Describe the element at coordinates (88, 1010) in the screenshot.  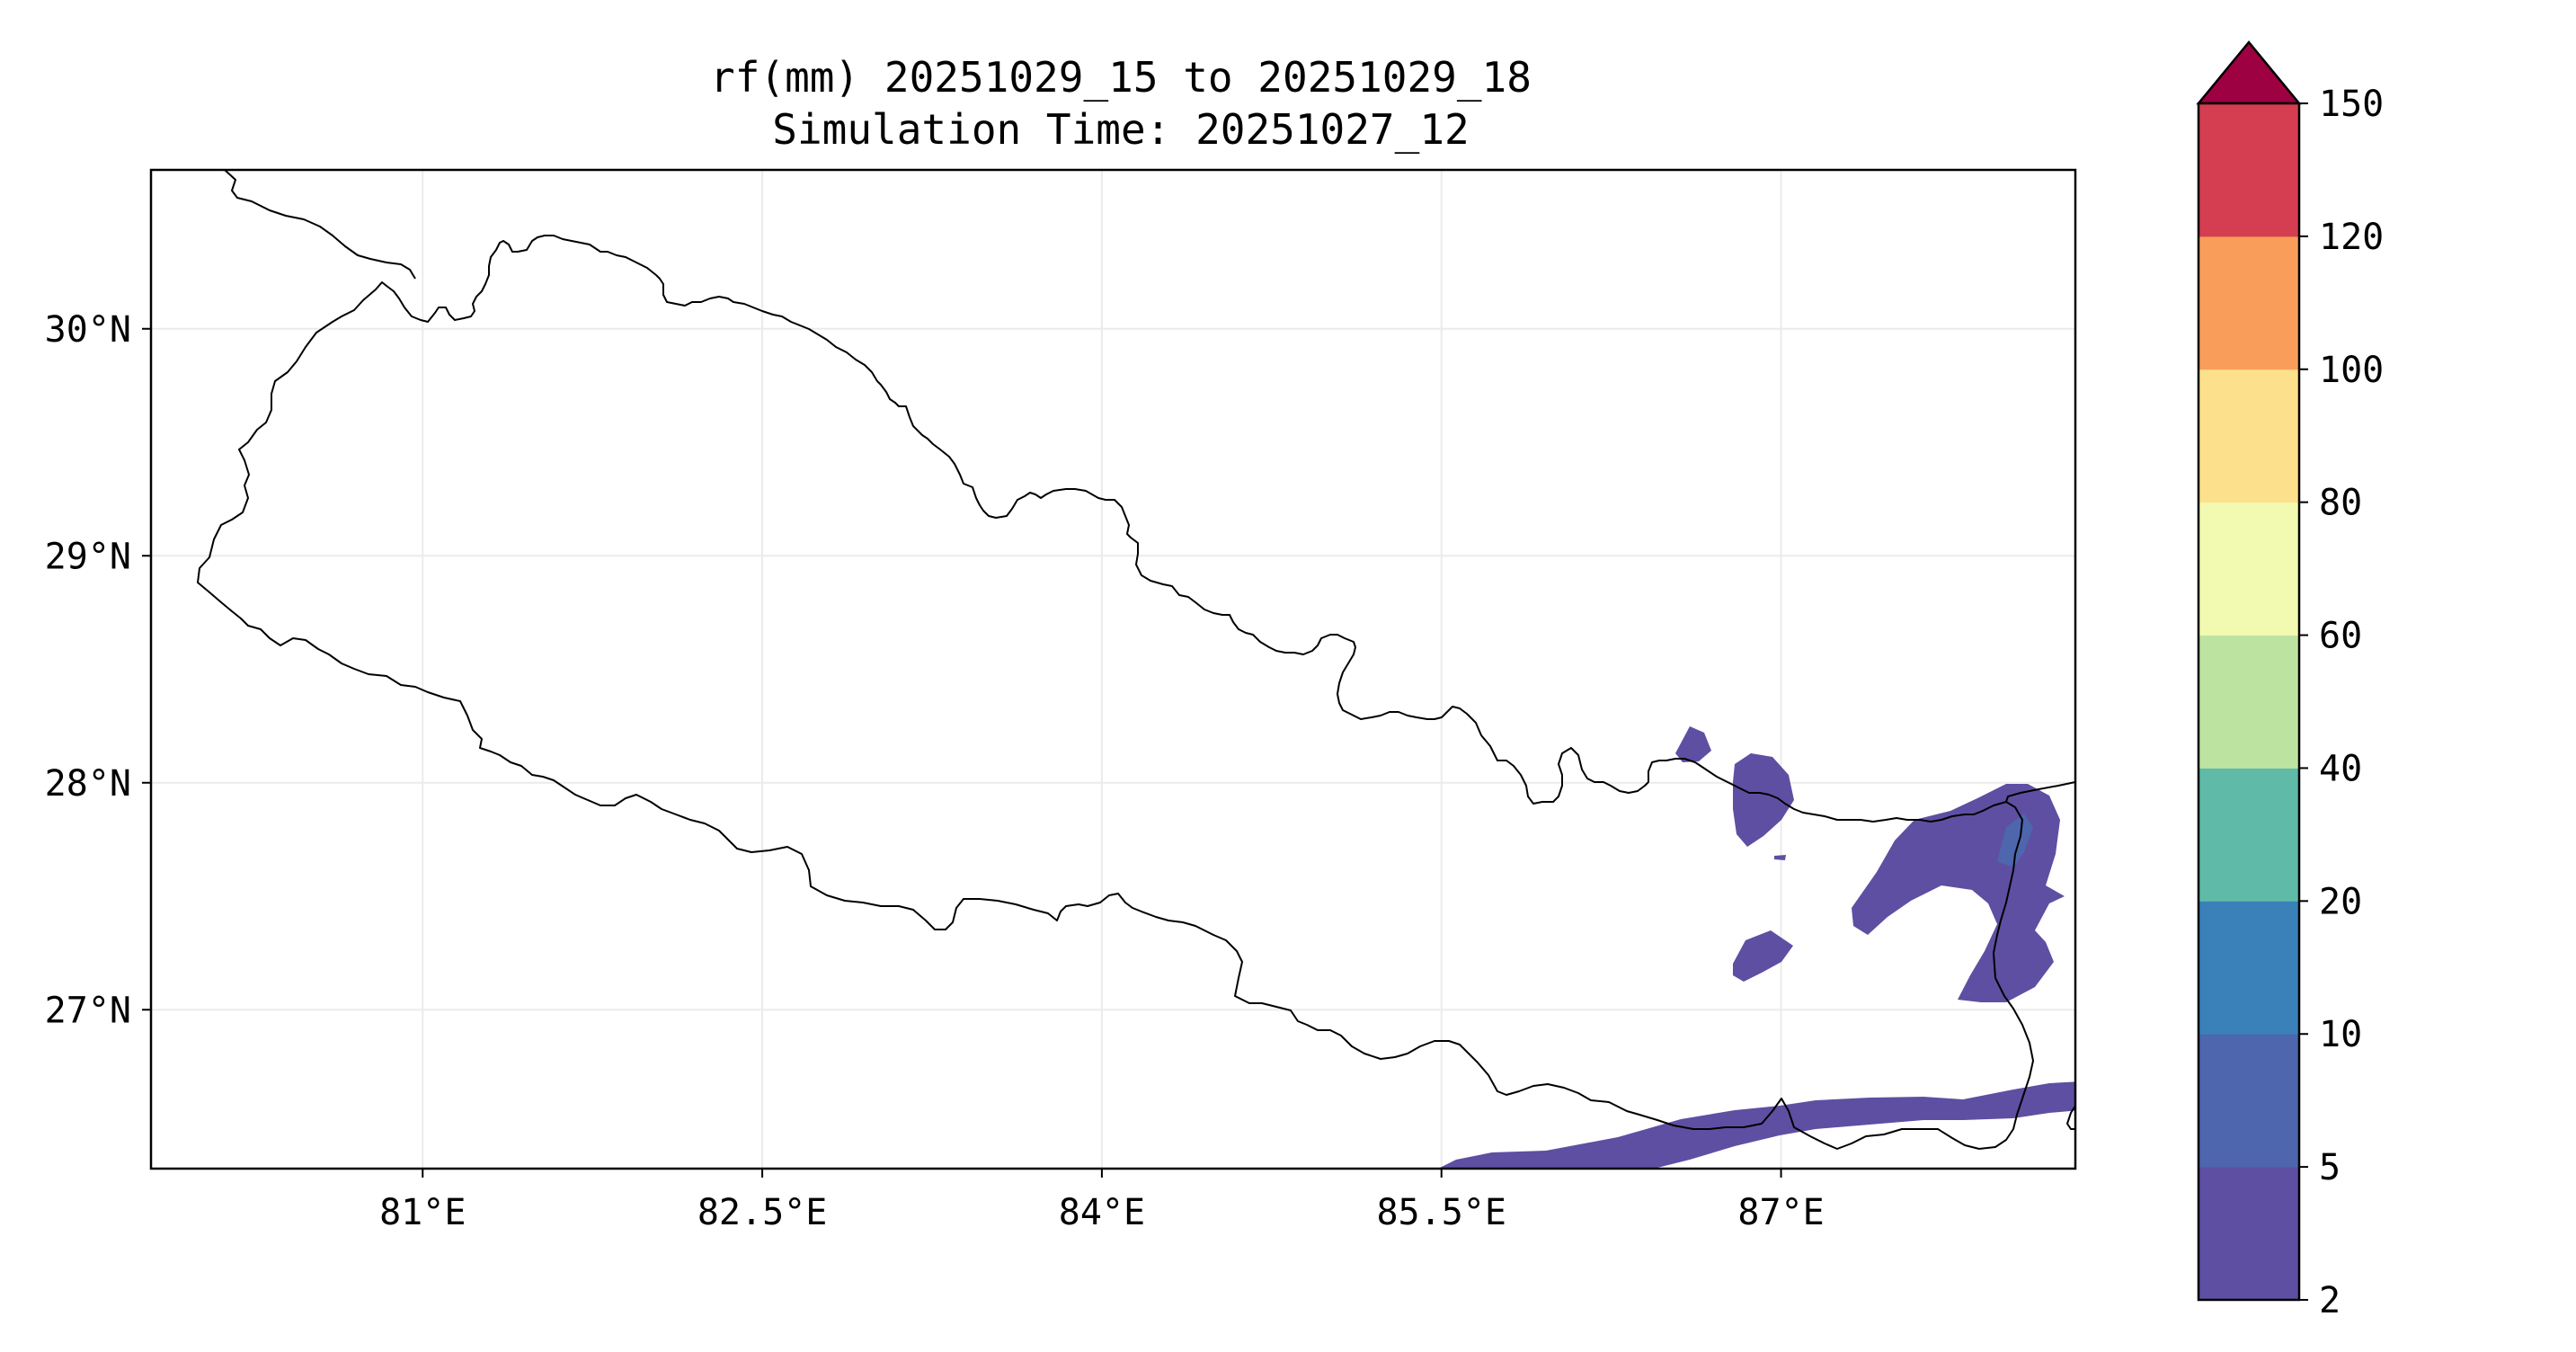
I see `y-tick-label: 27°N` at that location.